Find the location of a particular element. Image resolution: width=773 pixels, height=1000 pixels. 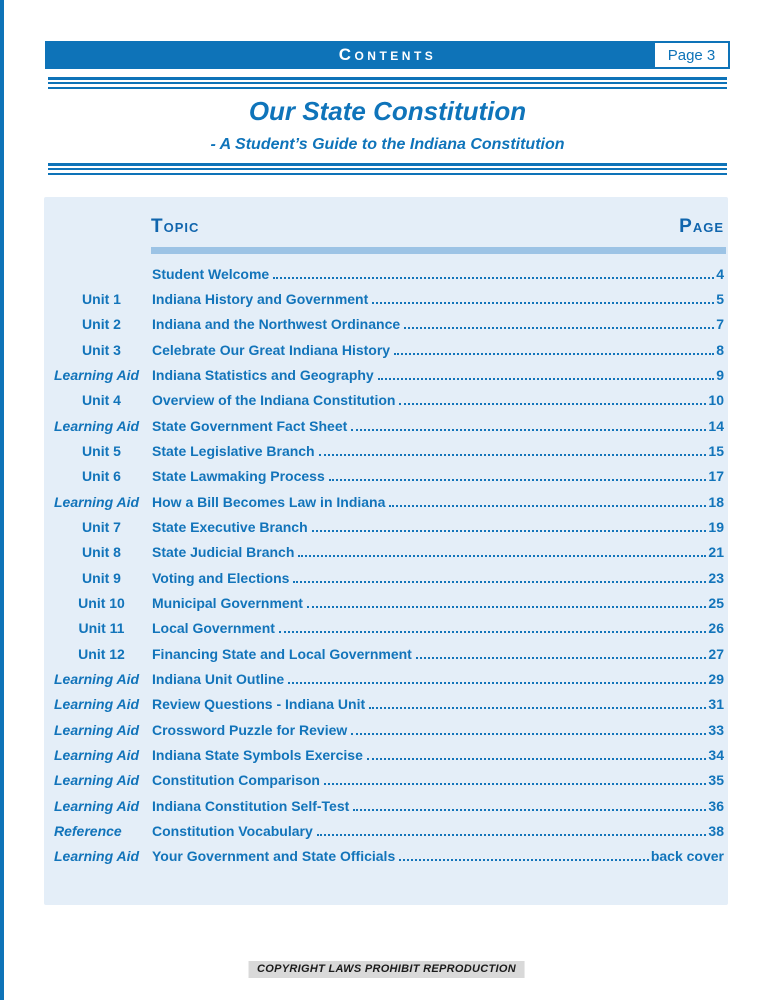

row-topic: Indiana State Symbols Exercise is located at coordinates (257, 754).